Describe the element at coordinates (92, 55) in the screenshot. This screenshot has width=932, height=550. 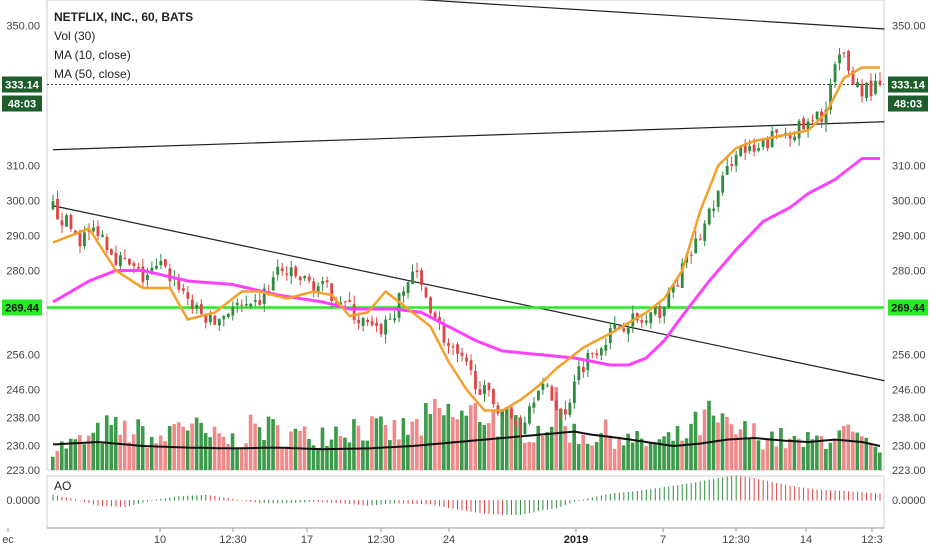
I see `legend-ma10: MA (10, close)` at that location.